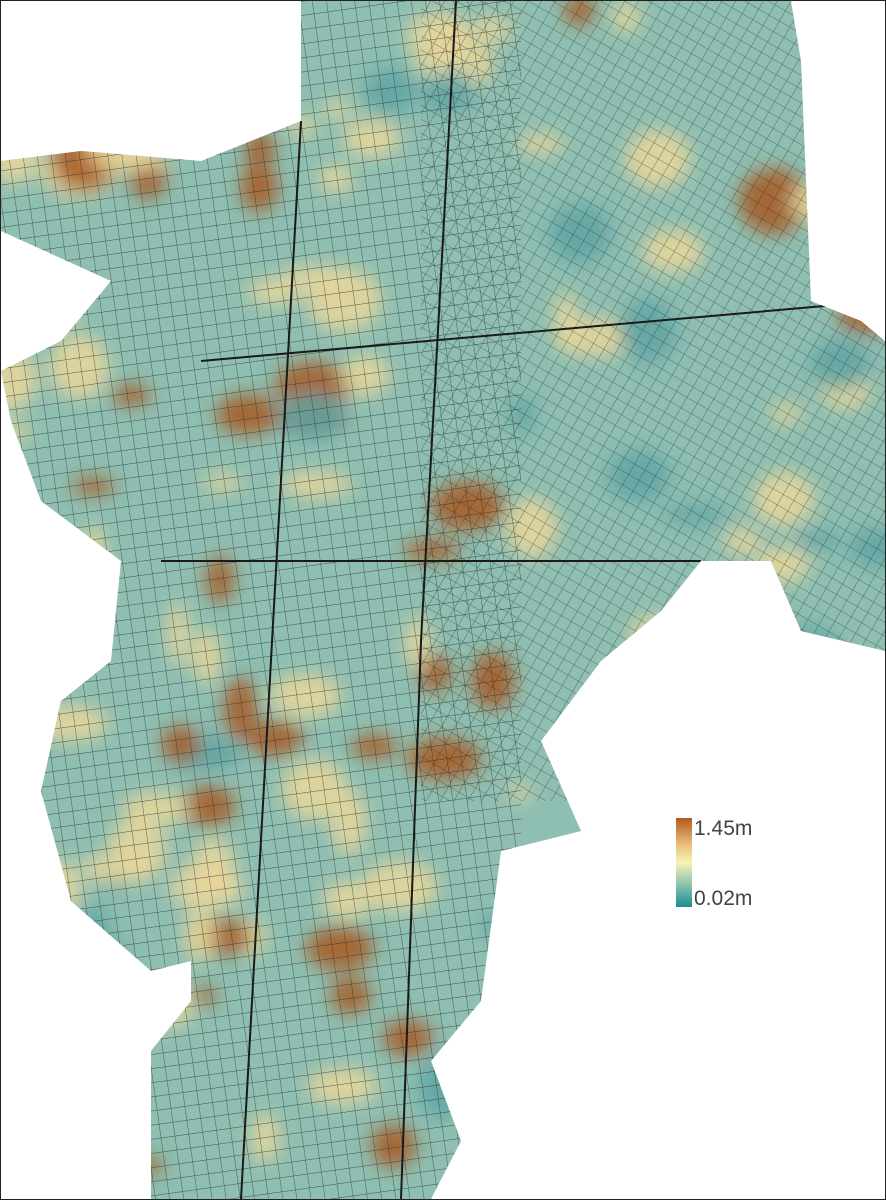 The width and height of the screenshot is (886, 1200). Describe the element at coordinates (723, 828) in the screenshot. I see `legend-max-label: 1.45m` at that location.